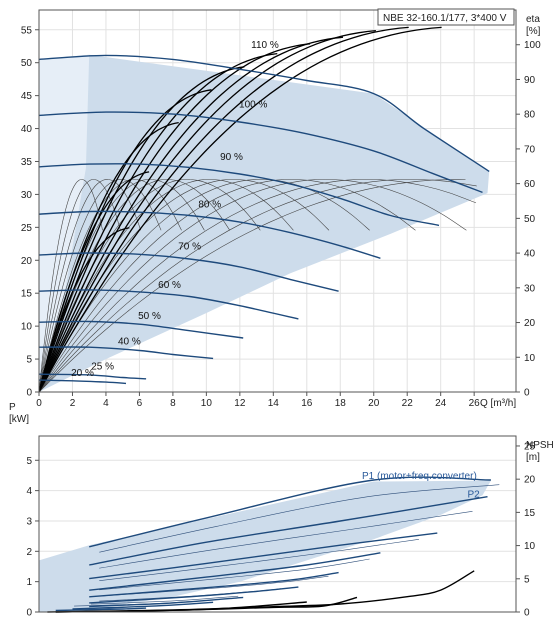 The height and width of the screenshot is (627, 560). What do you see at coordinates (29, 552) in the screenshot?
I see `y-tick-label: 2` at bounding box center [29, 552].